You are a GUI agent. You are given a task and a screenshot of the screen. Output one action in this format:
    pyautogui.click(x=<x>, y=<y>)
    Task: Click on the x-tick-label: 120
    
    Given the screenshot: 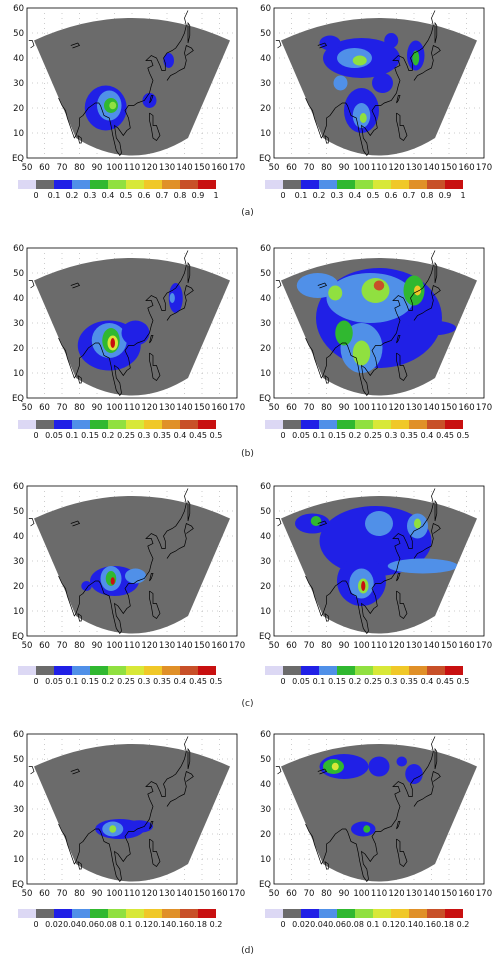 What is the action you would take?
    pyautogui.click(x=149, y=408)
    